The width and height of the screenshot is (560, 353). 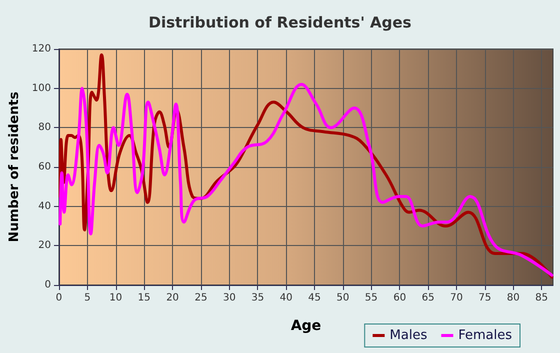 I want to click on x-tick-label: 55, so click(x=371, y=298).